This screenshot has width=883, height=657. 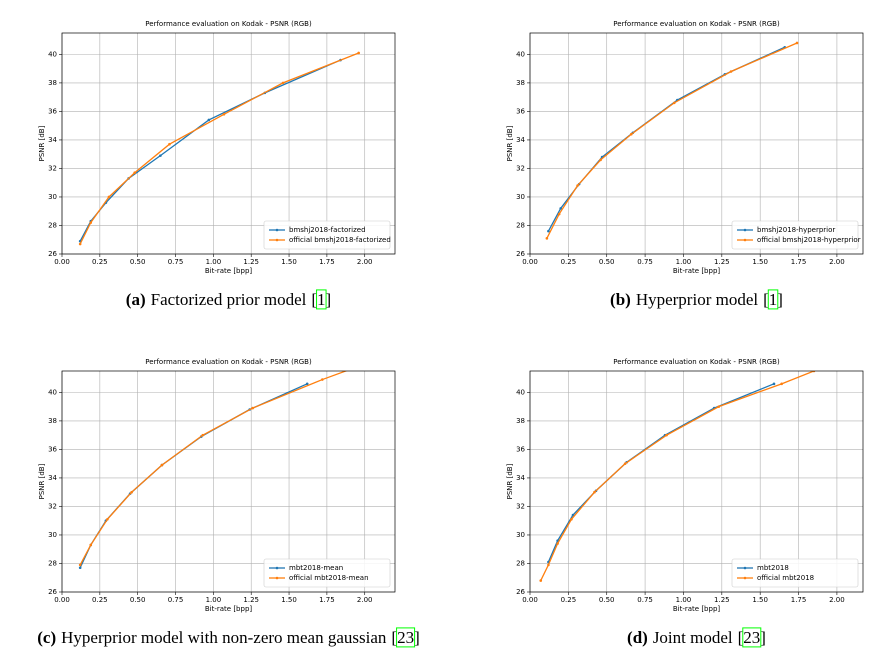 I want to click on legend-label: official mbt2018, so click(x=785, y=578).